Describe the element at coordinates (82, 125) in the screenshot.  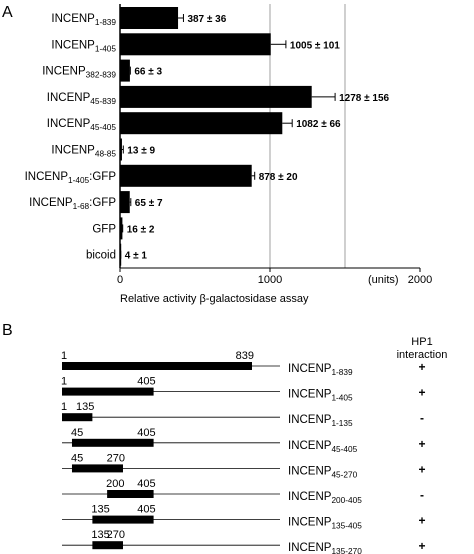
I see `category-label: INCENP45-405` at that location.